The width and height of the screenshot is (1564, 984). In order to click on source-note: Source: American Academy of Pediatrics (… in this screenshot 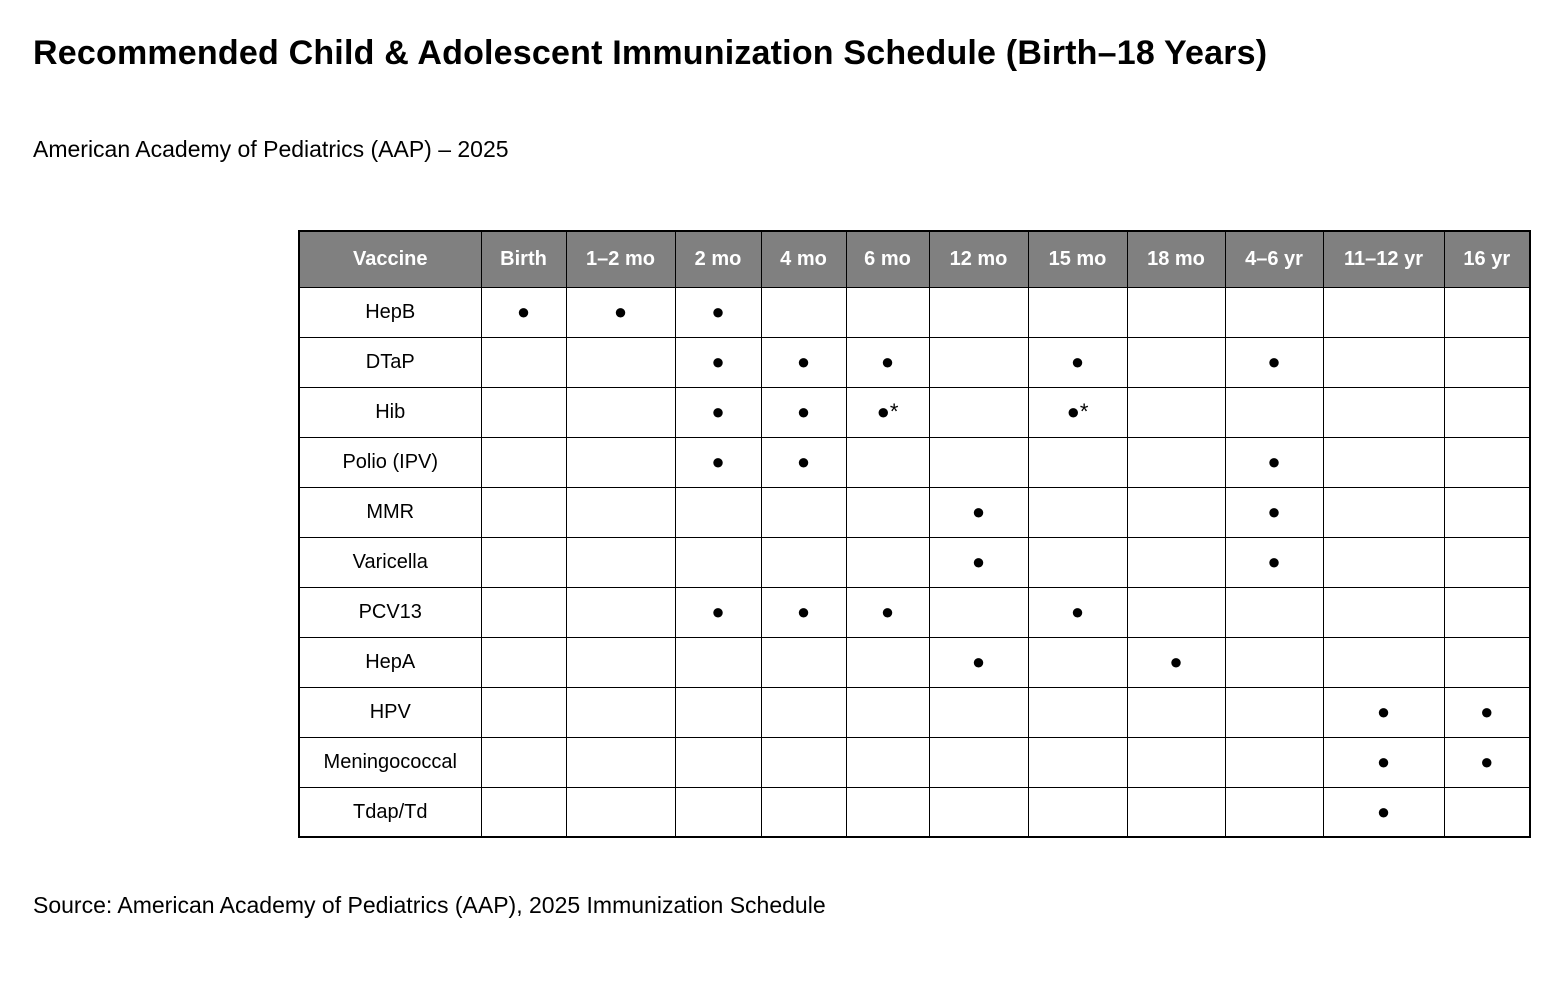, I will do `click(429, 905)`.